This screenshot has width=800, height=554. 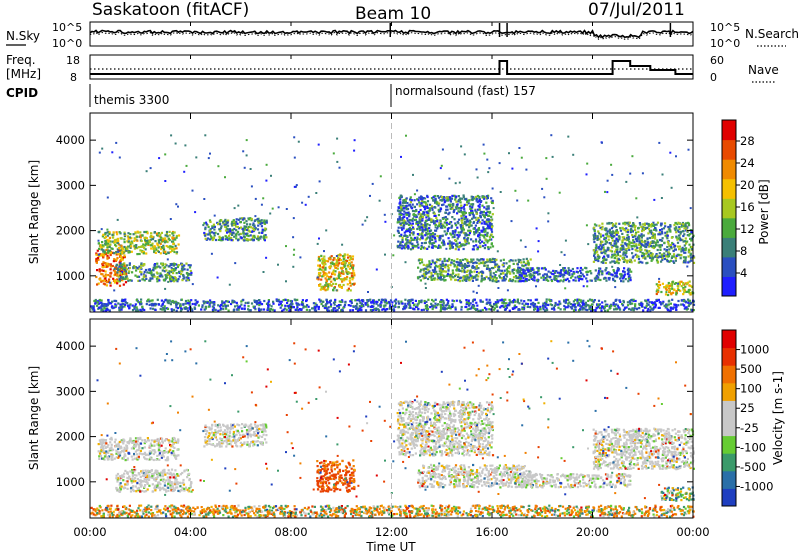 I want to click on freq-unit: [MHz], so click(x=23, y=74).